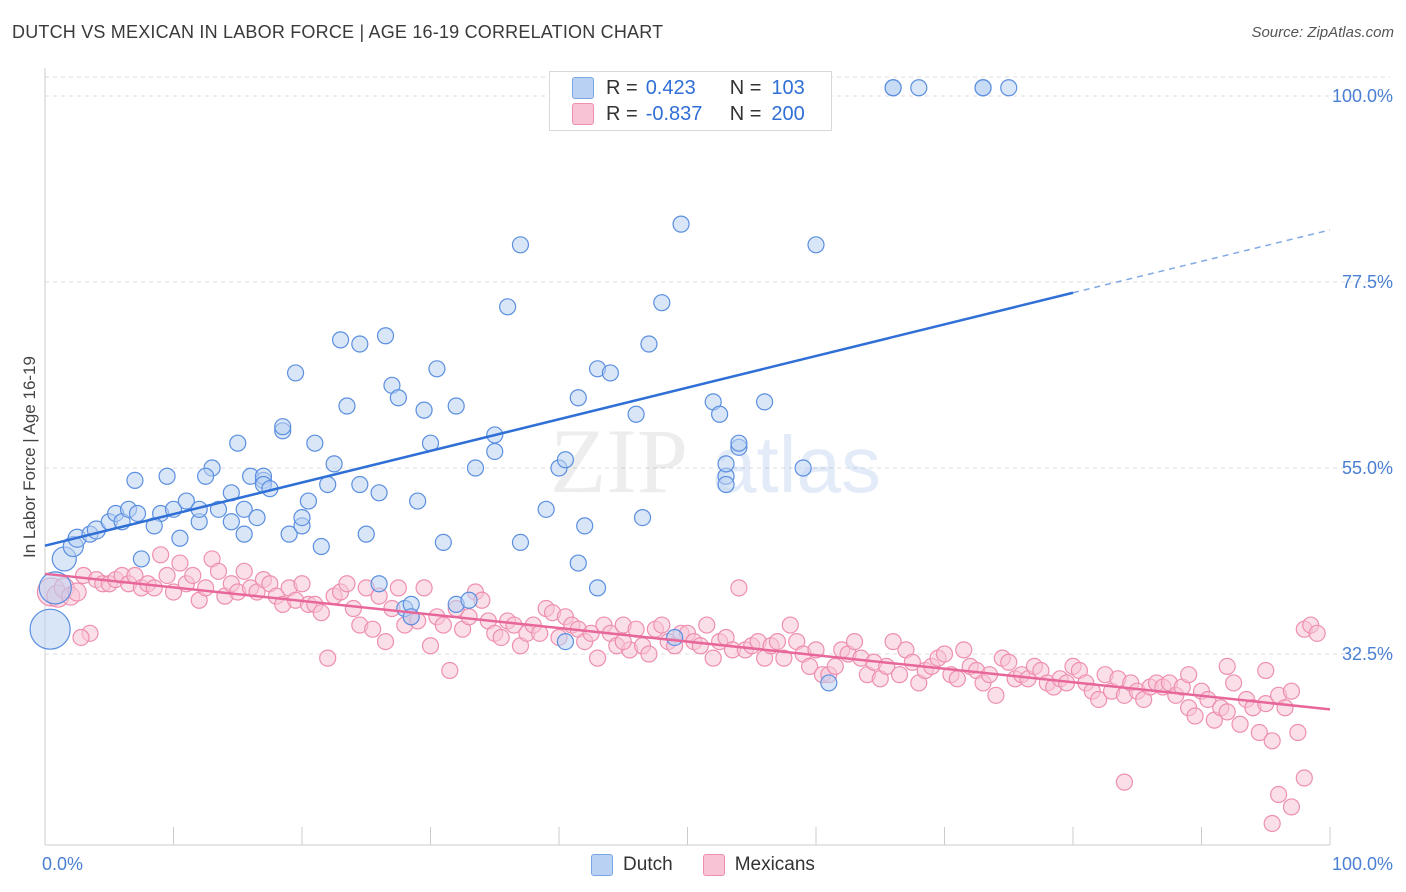  What do you see at coordinates (687, 641) in the screenshot?
I see `mexicans-trend-line` at bounding box center [687, 641].